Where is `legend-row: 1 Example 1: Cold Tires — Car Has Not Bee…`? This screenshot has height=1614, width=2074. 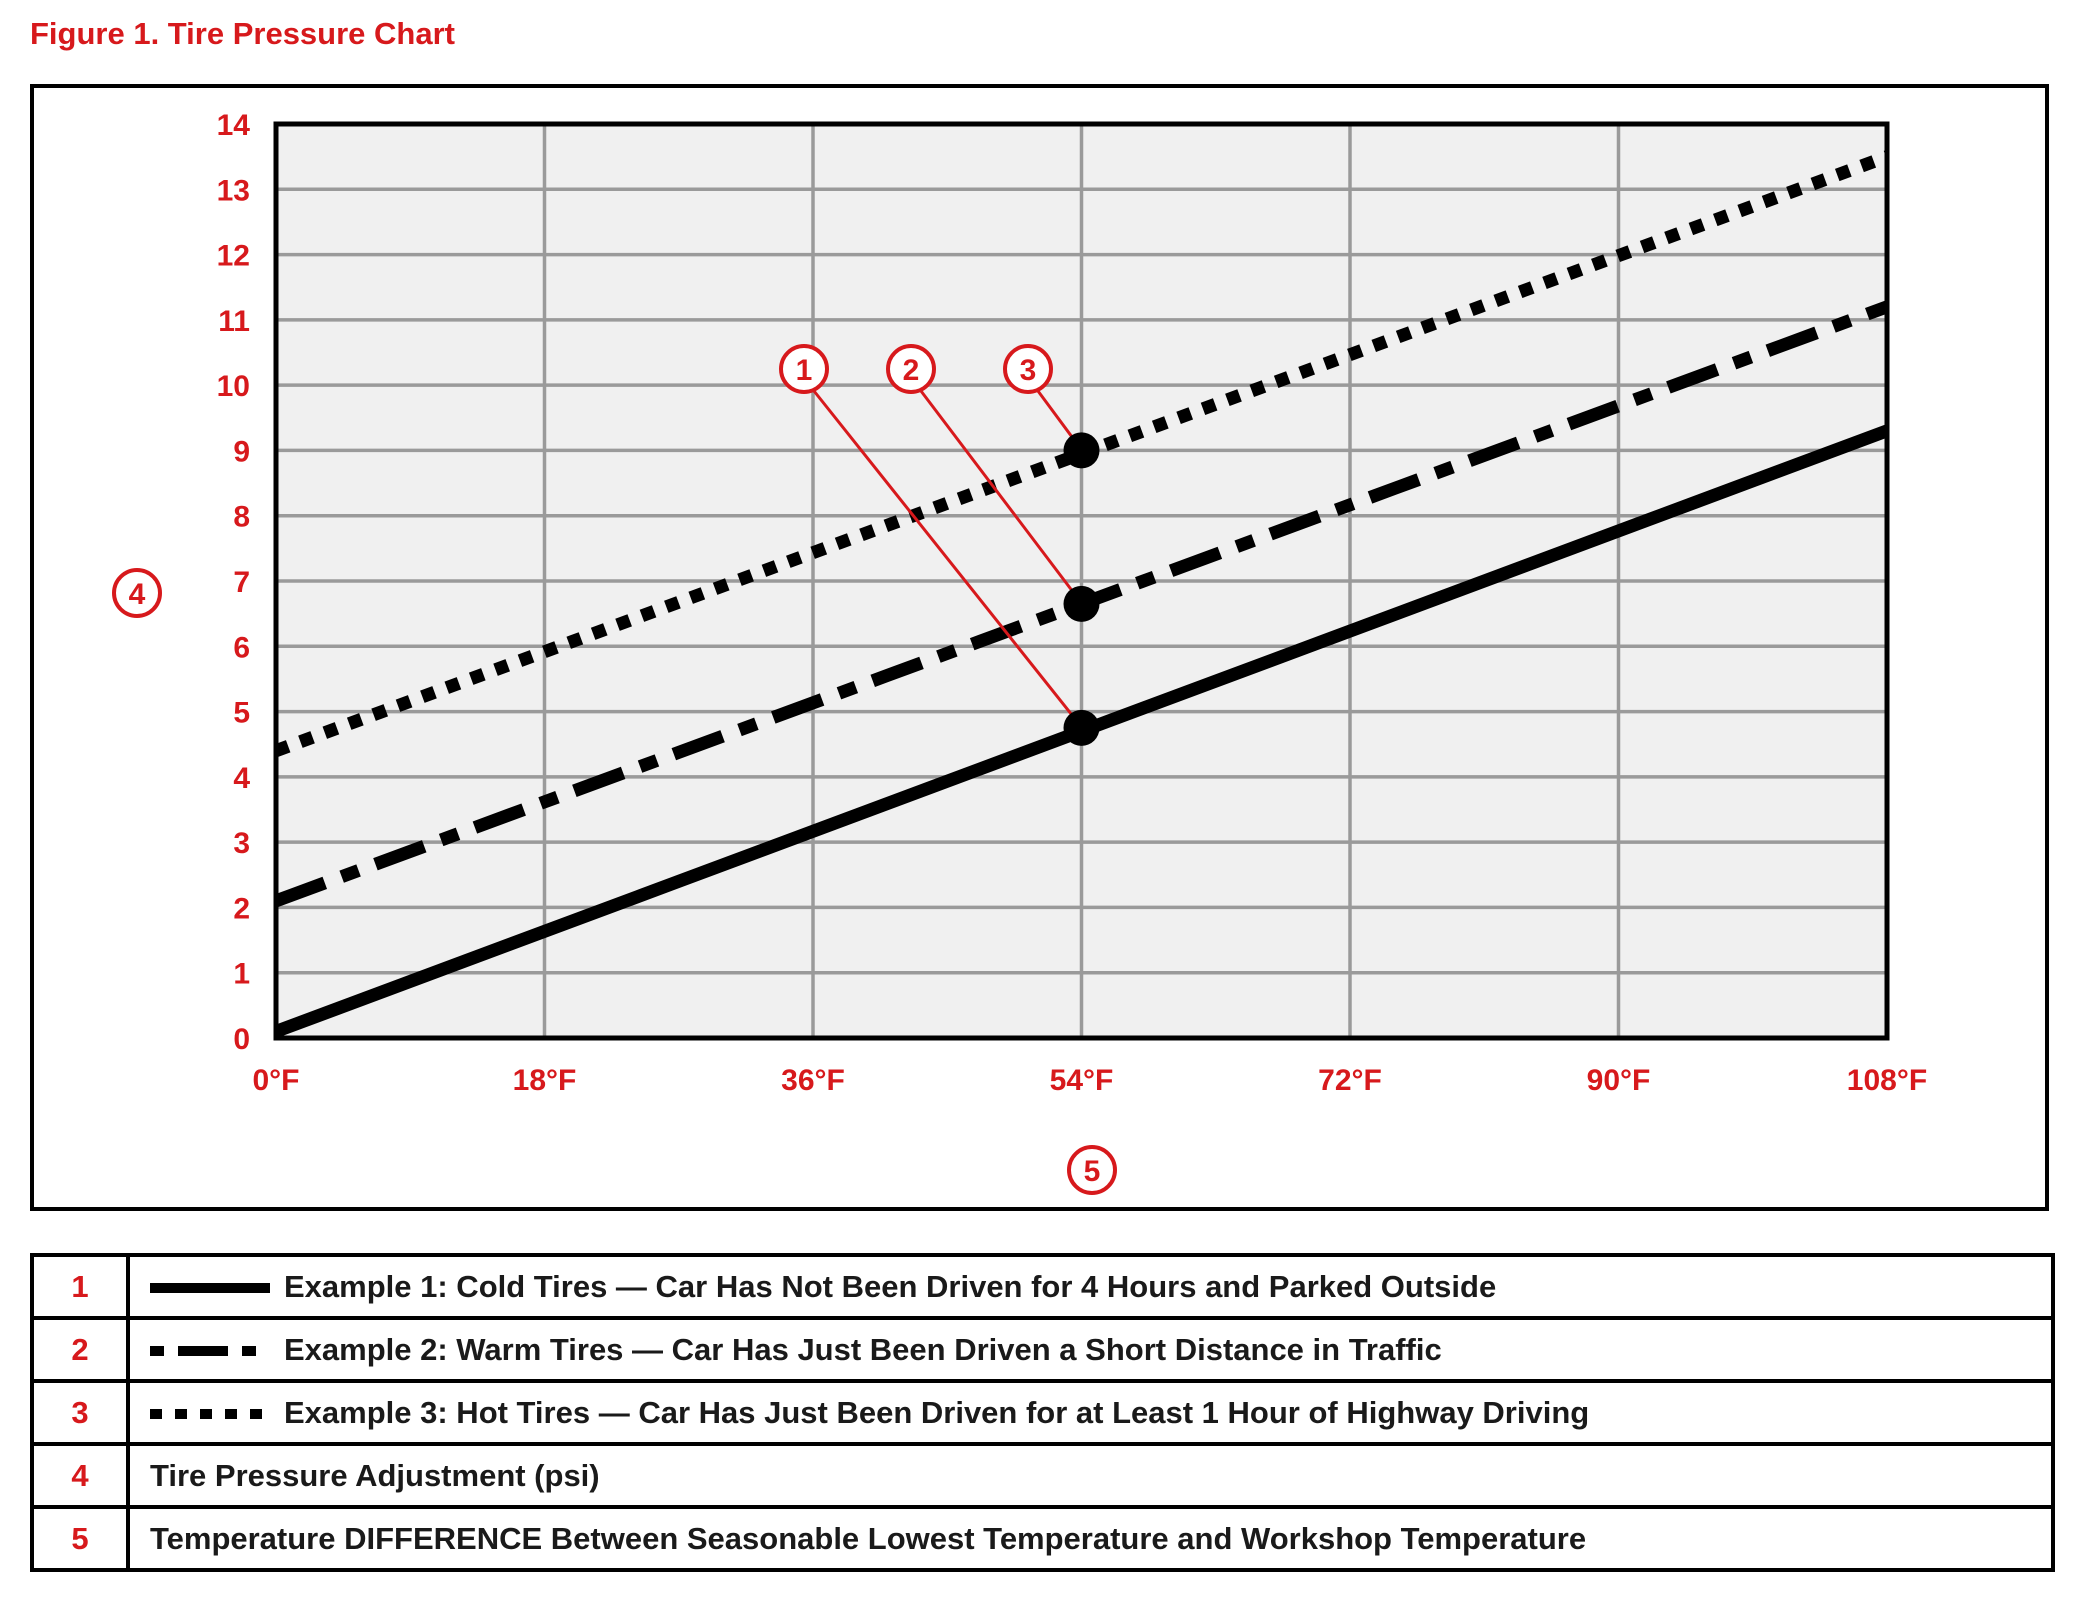 legend-row: 1 Example 1: Cold Tires — Car Has Not Bee… is located at coordinates (1042, 1286).